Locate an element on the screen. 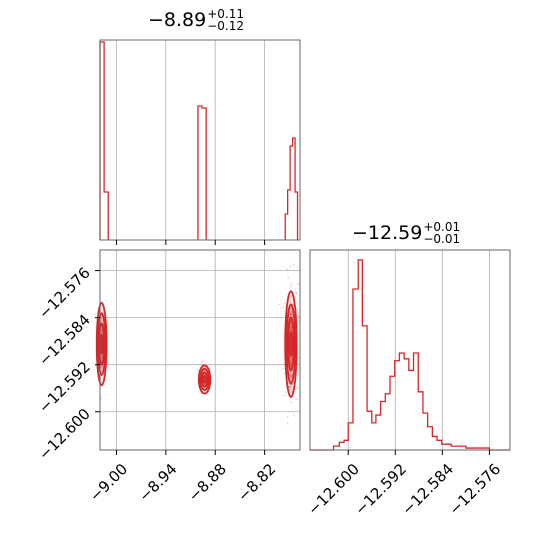 The image size is (550, 550). scatter-xtick-label-0: −9.00 is located at coordinates (108, 482).